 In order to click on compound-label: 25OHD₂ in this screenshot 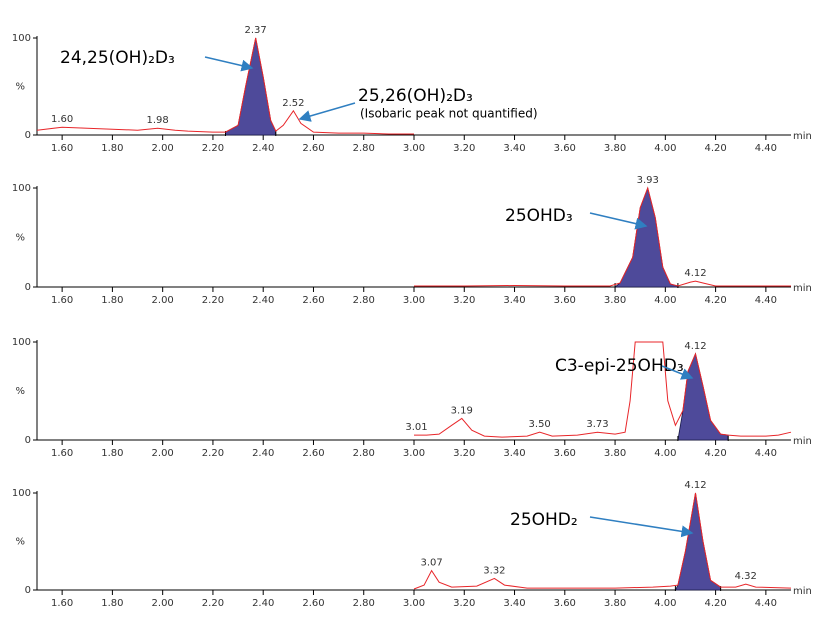, I will do `click(544, 520)`.